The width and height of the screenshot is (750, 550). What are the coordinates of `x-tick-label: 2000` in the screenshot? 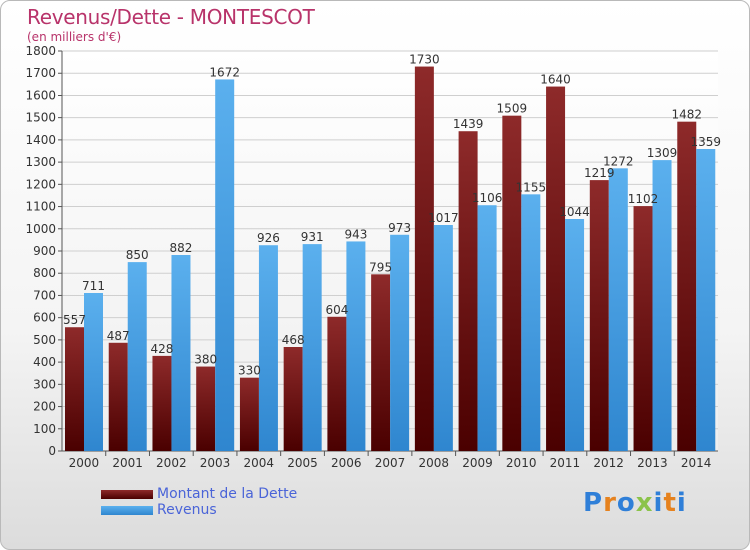 It's located at (84, 463).